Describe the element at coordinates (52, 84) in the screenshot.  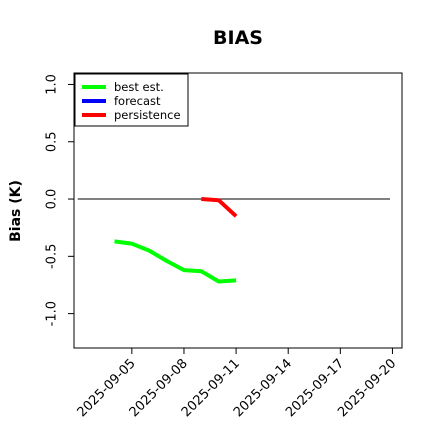
I see `y-tick-label: 1.0` at that location.